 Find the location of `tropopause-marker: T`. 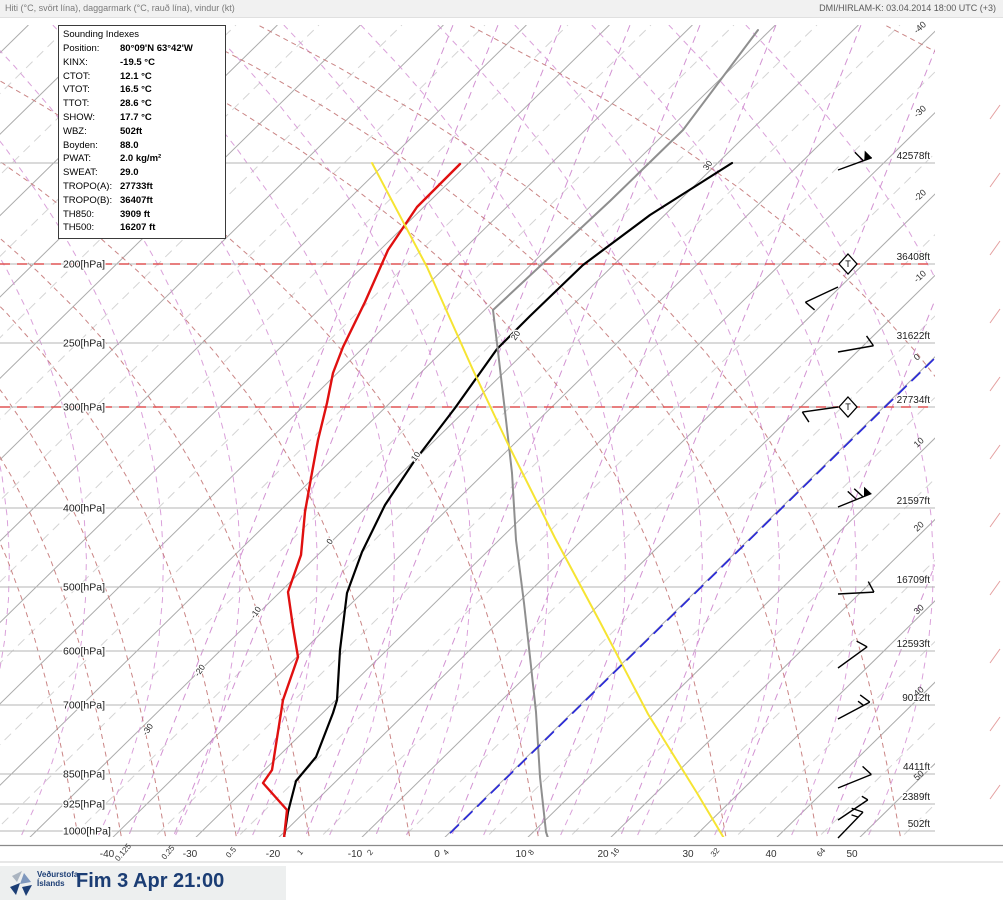

tropopause-marker: T is located at coordinates (848, 264).